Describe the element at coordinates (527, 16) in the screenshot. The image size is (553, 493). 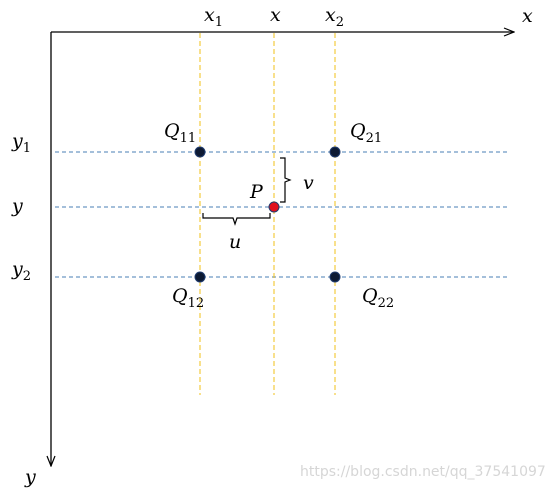
I see `x-axis-label: x` at that location.